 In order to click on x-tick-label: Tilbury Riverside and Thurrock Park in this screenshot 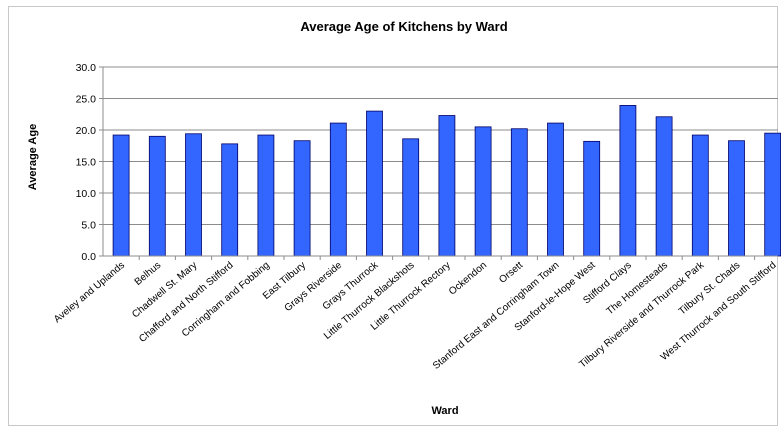, I will do `click(642, 314)`.